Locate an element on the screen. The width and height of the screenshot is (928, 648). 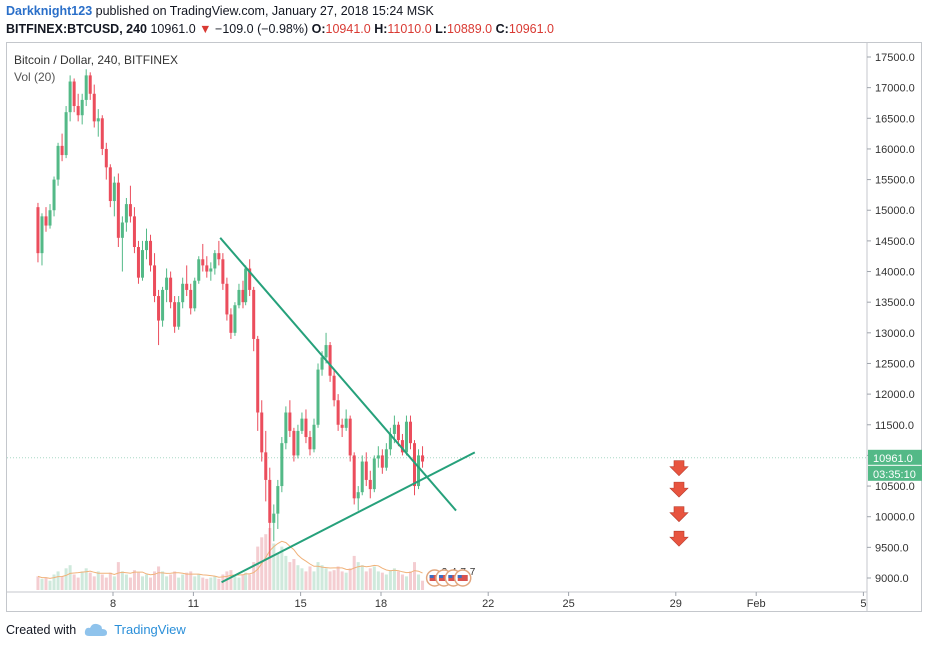
price-tick-label: 15000.0 is located at coordinates (895, 211).